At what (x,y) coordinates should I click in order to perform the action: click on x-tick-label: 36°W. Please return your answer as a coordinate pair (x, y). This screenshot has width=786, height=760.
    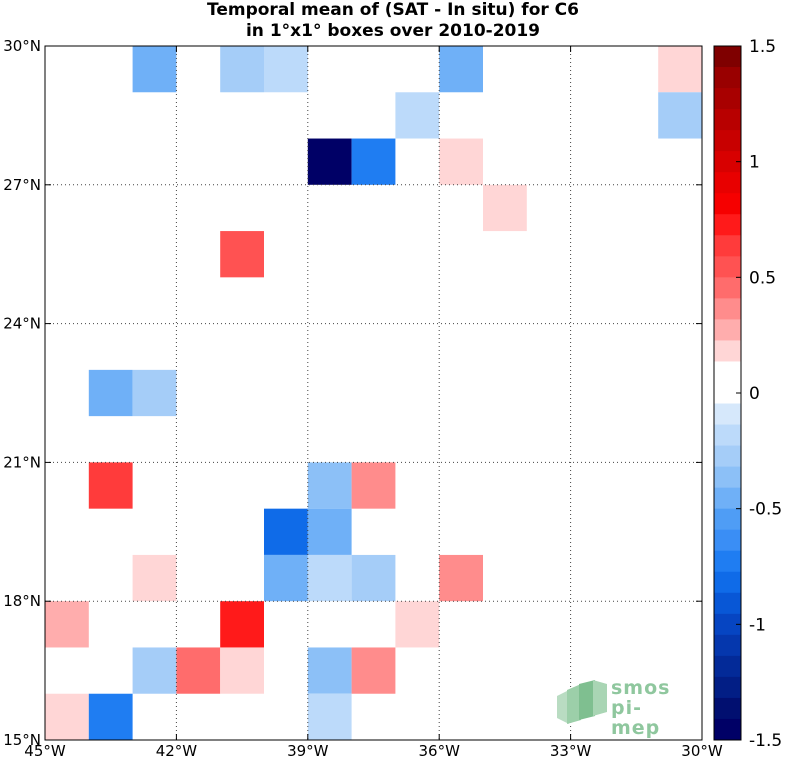
    Looking at the image, I should click on (439, 751).